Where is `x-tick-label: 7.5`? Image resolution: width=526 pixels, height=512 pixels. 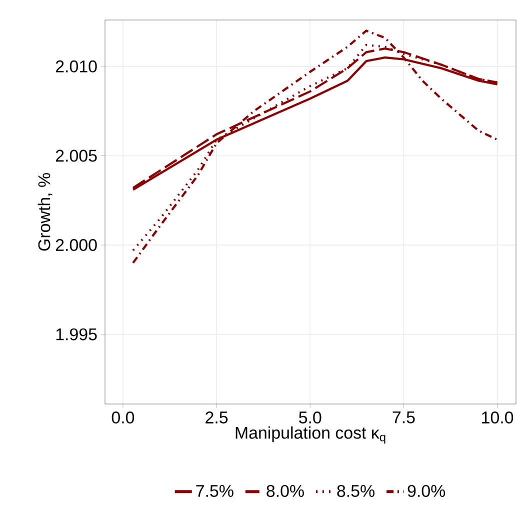 x-tick-label: 7.5 is located at coordinates (403, 417).